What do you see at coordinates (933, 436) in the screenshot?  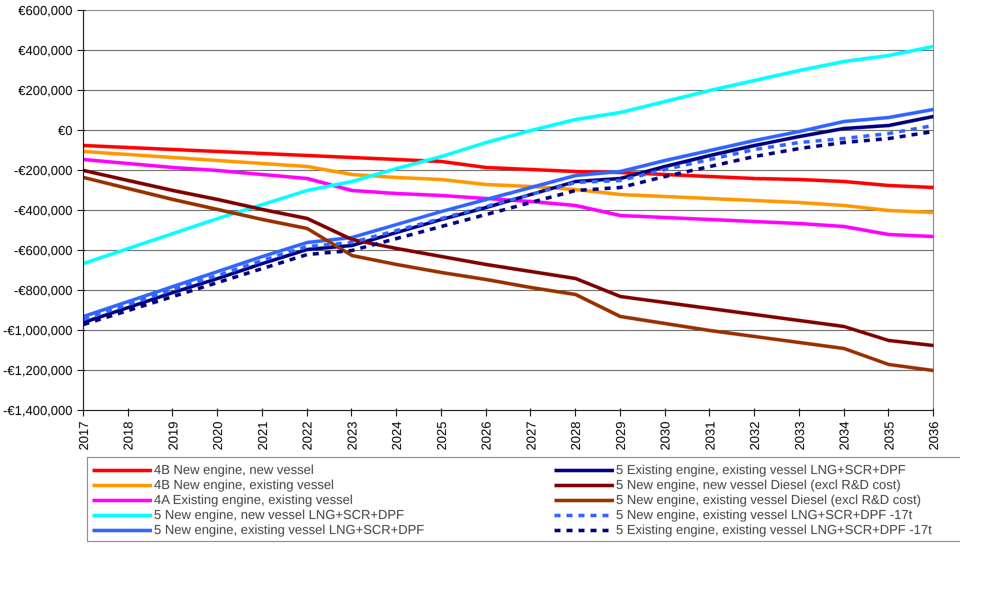 I see `x-tick-label: 2036` at bounding box center [933, 436].